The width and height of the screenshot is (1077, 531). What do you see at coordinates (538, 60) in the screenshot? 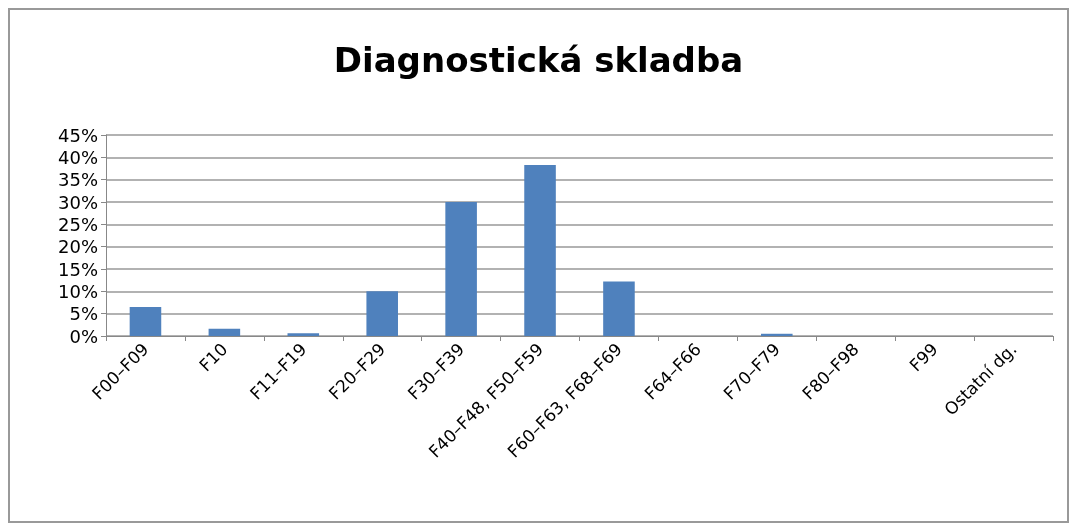
I see `chart-title: Diagnostická skladba` at bounding box center [538, 60].